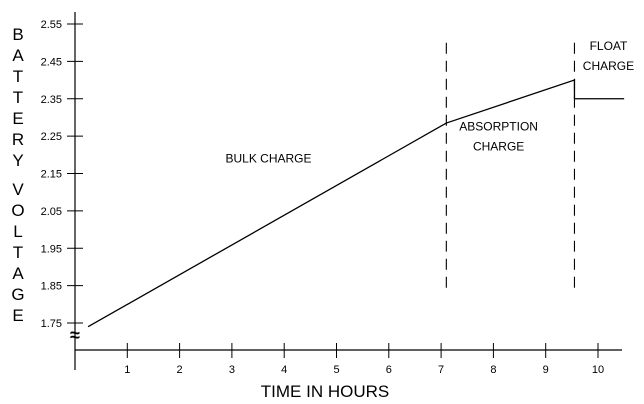  What do you see at coordinates (17, 34) in the screenshot?
I see `y-axis-title-letter: B` at bounding box center [17, 34].